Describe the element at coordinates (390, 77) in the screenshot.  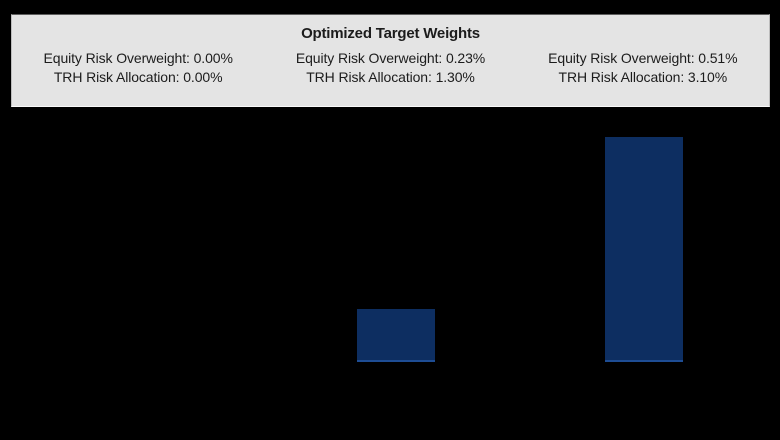
I see `scenario-2-trh-allocation: TRH Risk Allocation: 1.30%` at that location.